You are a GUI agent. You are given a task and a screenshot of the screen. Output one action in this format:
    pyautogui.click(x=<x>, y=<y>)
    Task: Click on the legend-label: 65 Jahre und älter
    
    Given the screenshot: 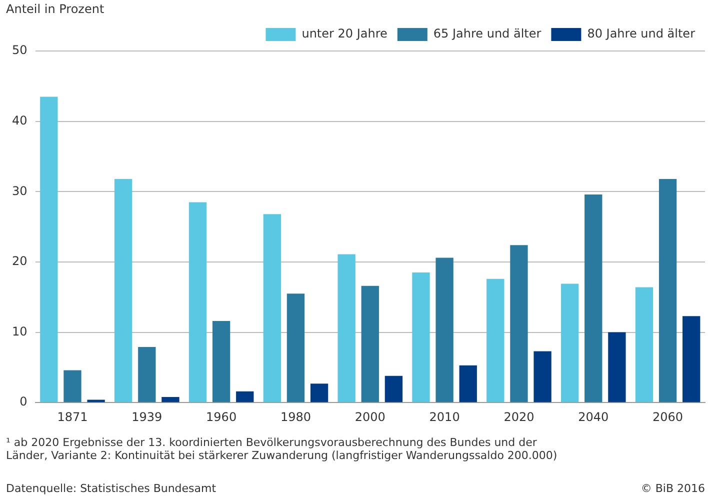 What is the action you would take?
    pyautogui.click(x=487, y=33)
    